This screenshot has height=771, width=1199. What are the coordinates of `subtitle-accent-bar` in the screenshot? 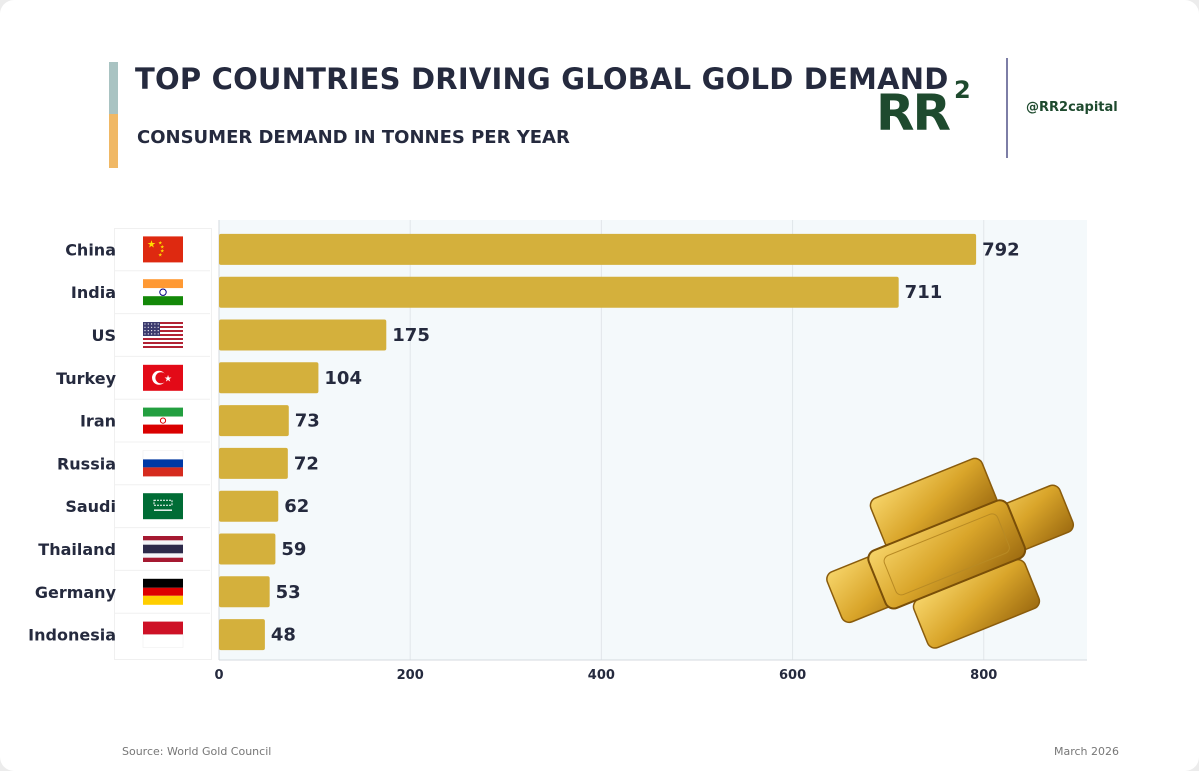 It's located at (113, 141).